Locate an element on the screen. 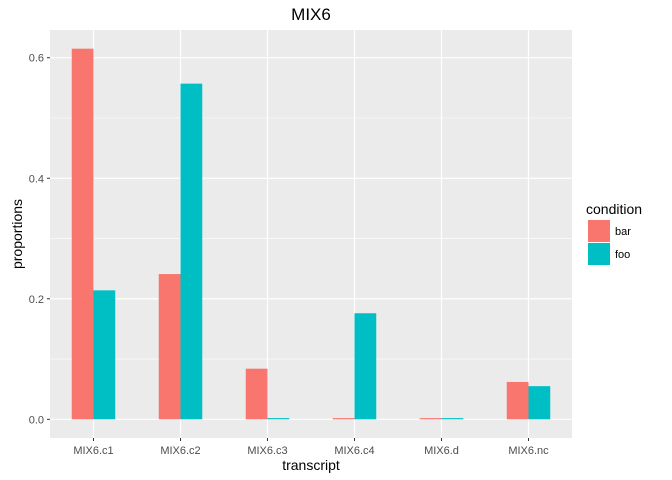 The image size is (672, 480). bar-bar-MIX6.c2 is located at coordinates (169, 347).